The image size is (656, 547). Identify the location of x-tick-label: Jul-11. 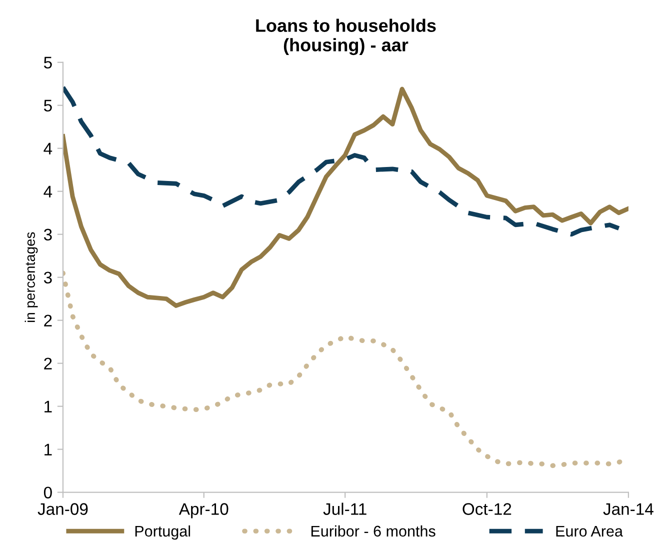
(344, 508).